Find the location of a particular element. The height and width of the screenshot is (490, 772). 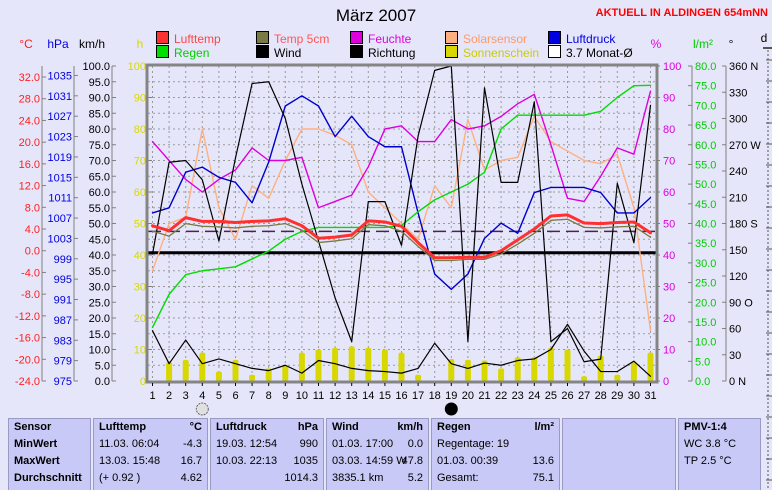

axis-tick-label: 1015 is located at coordinates (60, 178).